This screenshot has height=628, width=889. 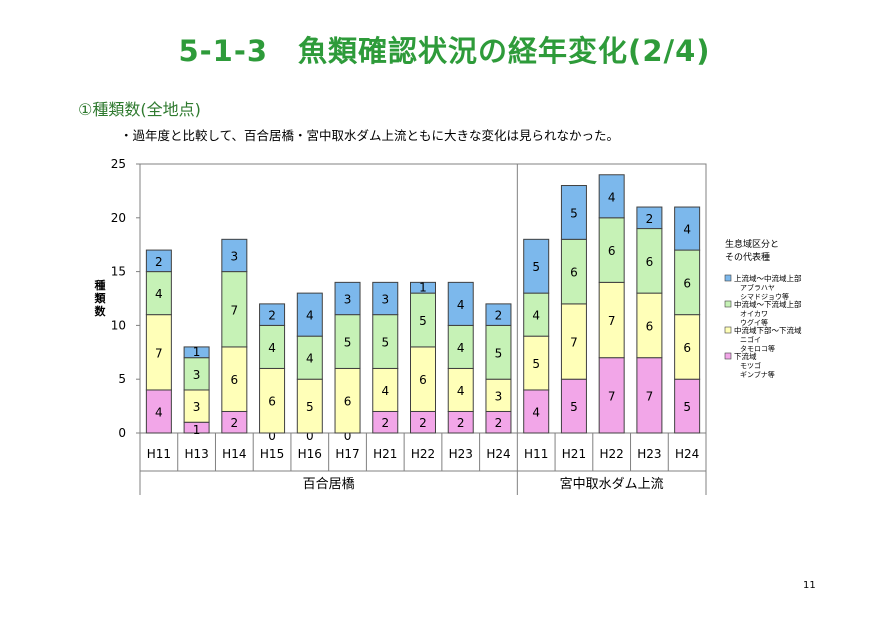 What do you see at coordinates (272, 454) in the screenshot?
I see `x-tick-label: H15` at bounding box center [272, 454].